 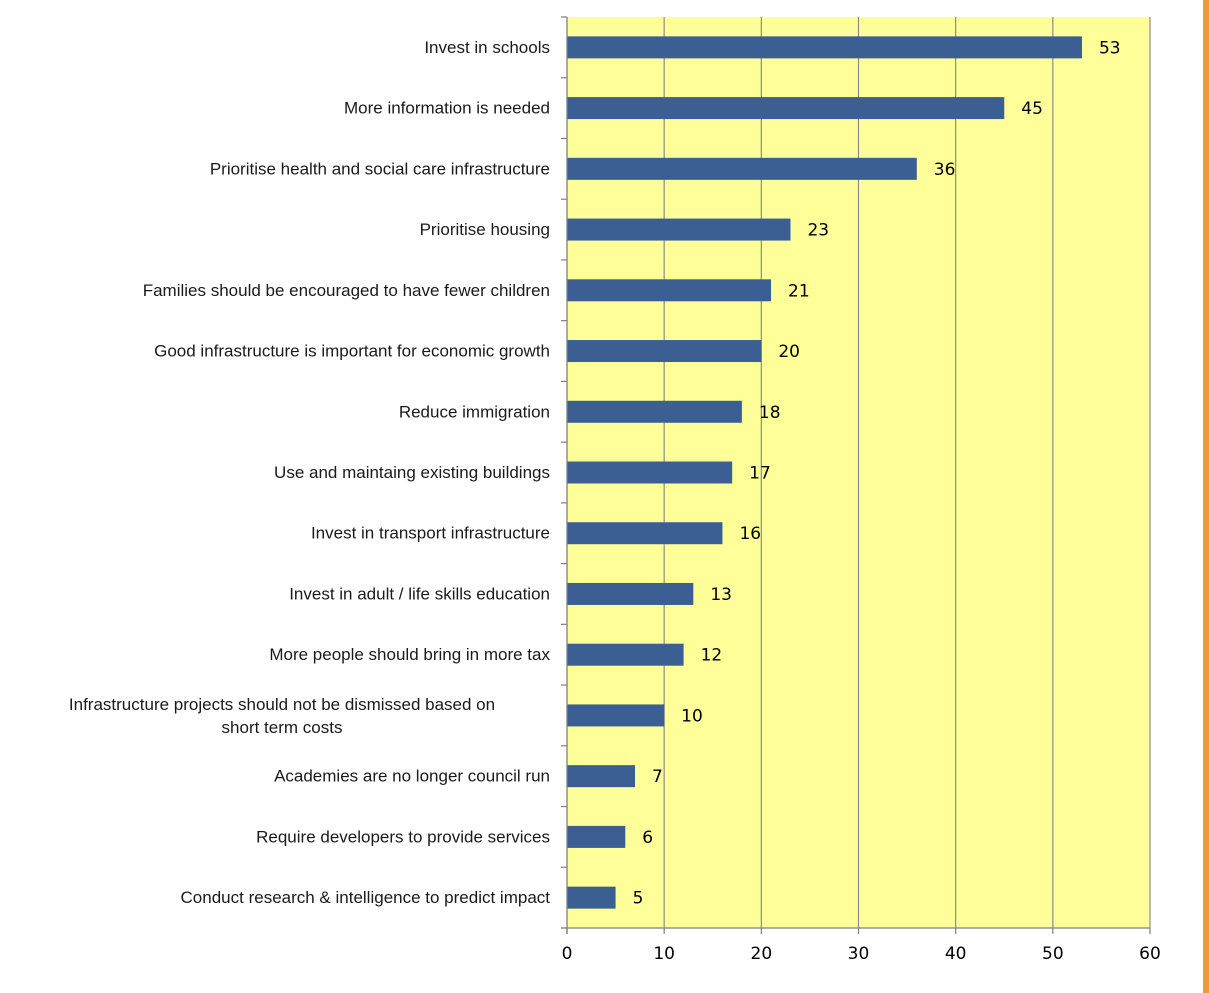 I want to click on x-tick-label: 60, so click(x=1150, y=954).